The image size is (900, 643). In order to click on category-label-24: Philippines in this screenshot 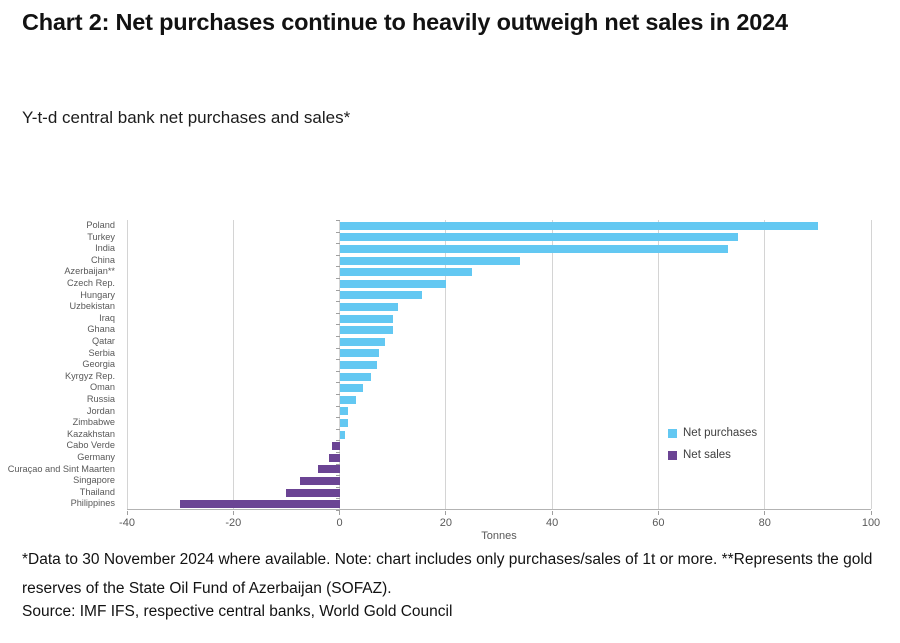, I will do `click(92, 503)`.